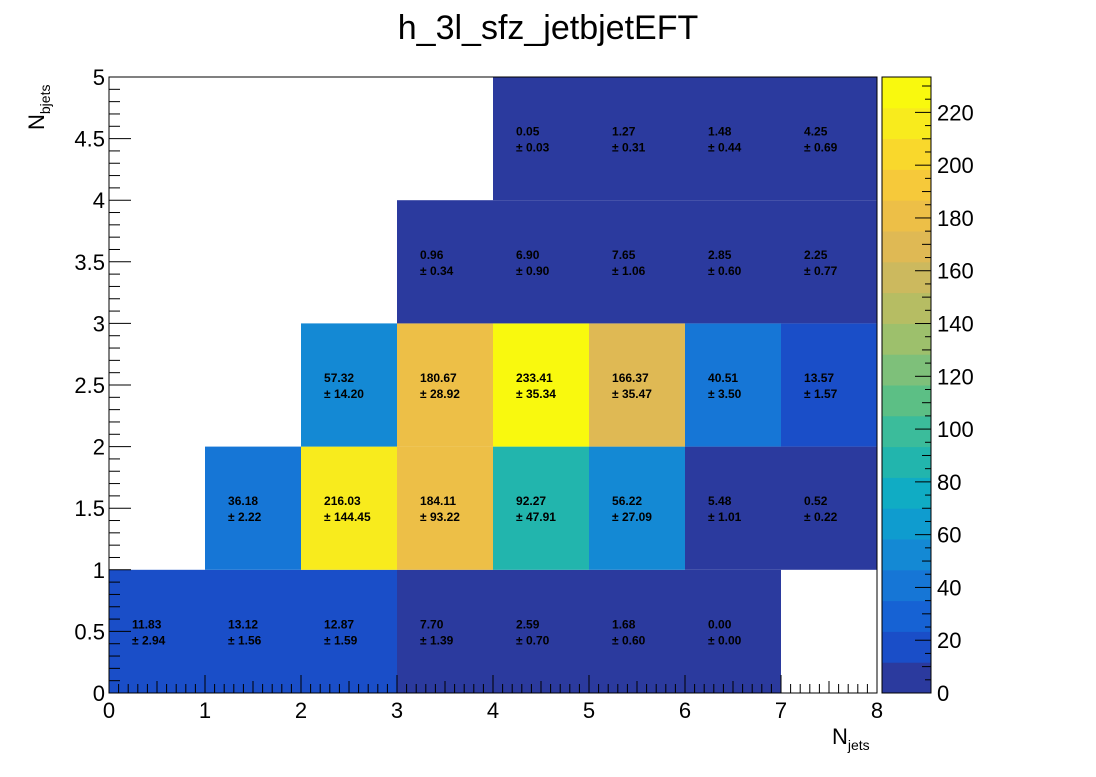 This screenshot has height=777, width=1096. I want to click on y-tick-label: 0.5, so click(89, 631).